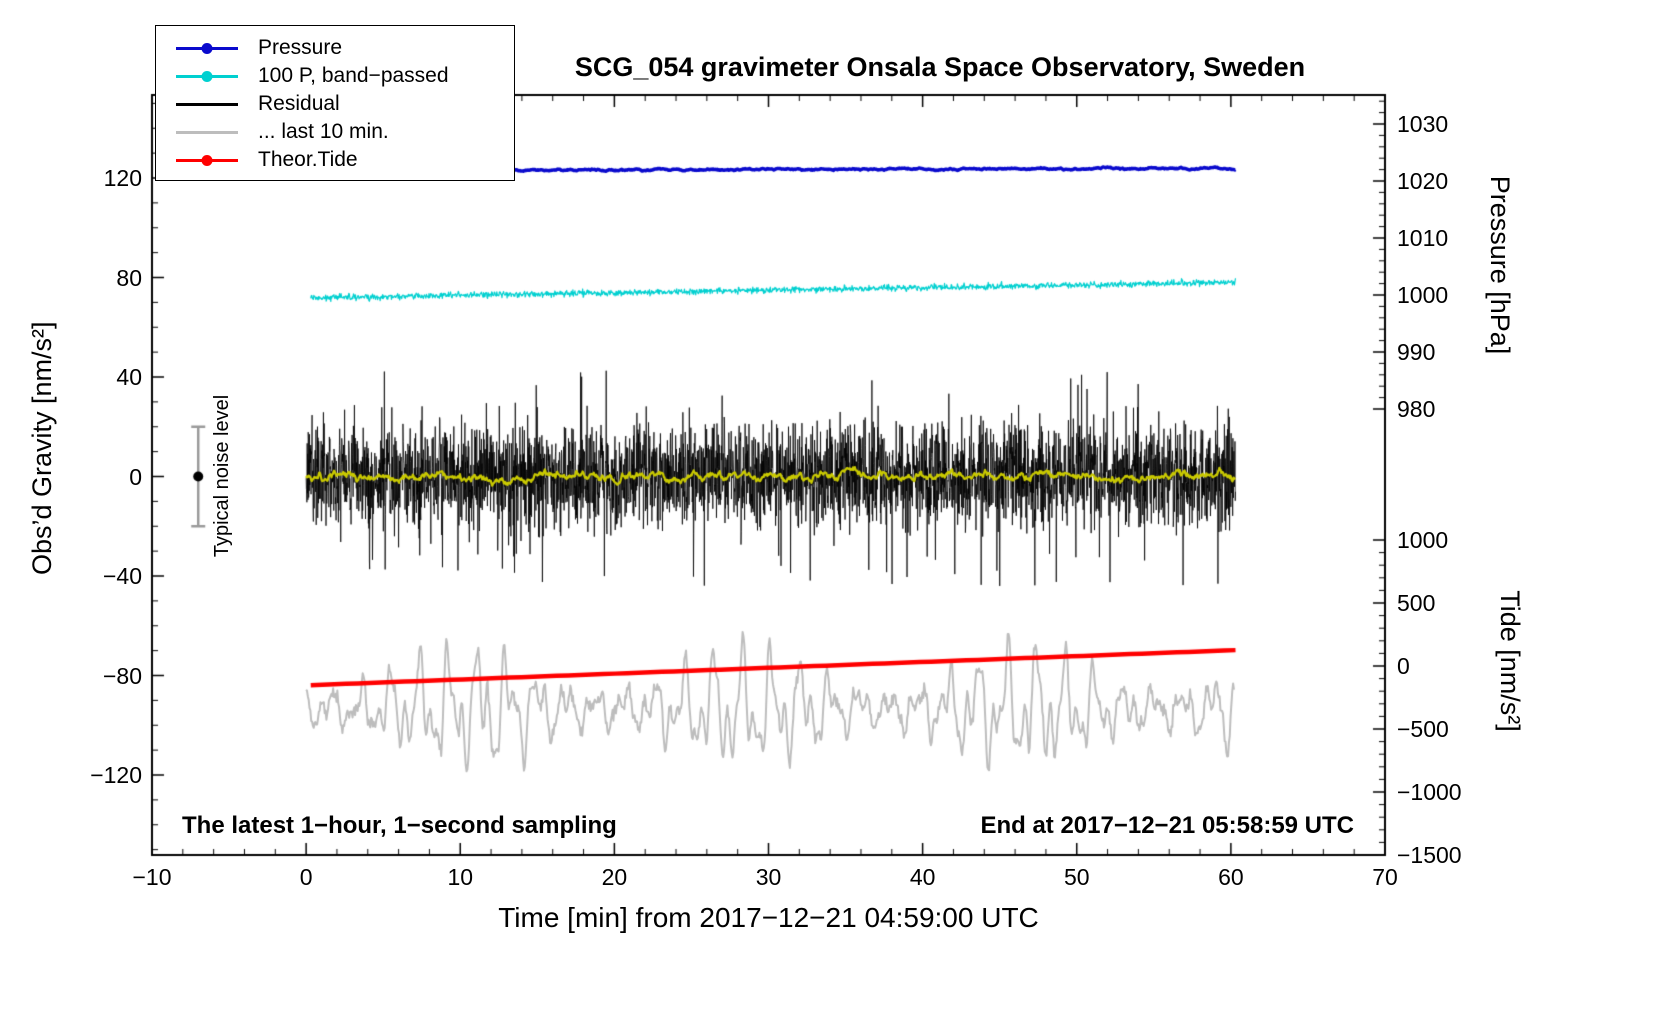  What do you see at coordinates (116, 775) in the screenshot?
I see `gravity-tick-label: −120` at bounding box center [116, 775].